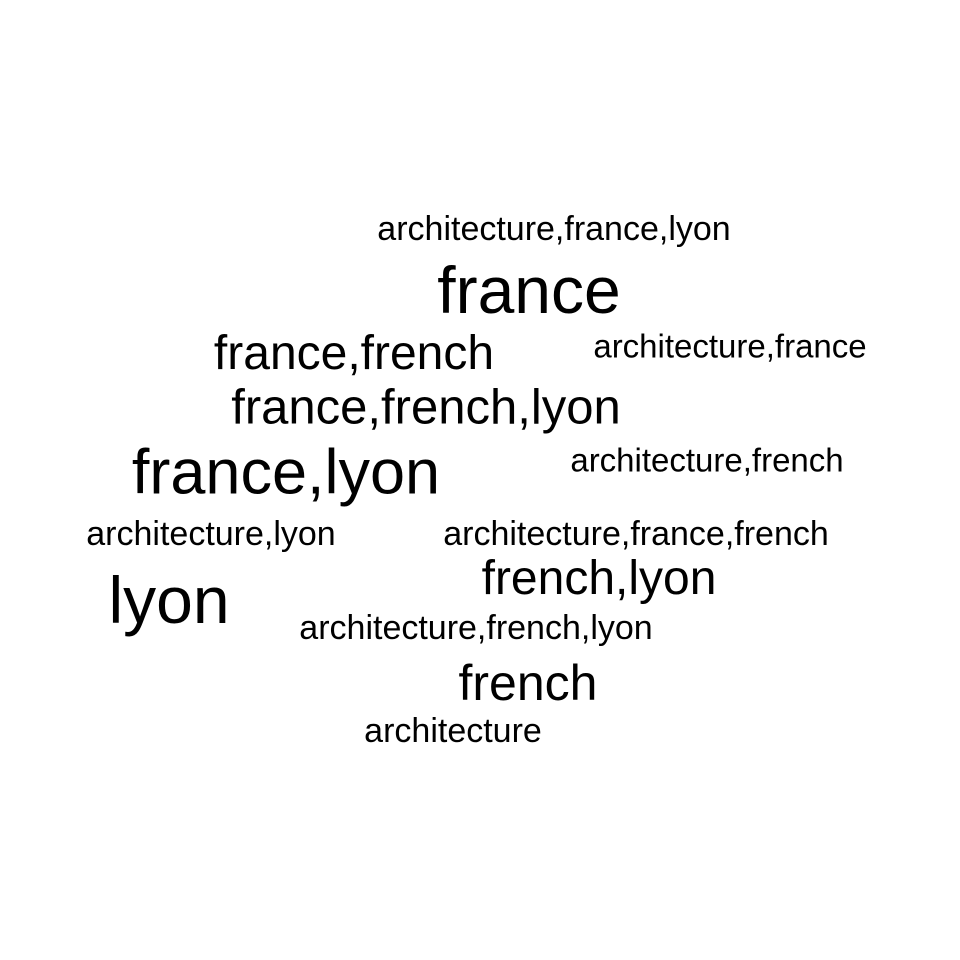  What do you see at coordinates (730, 346) in the screenshot?
I see `word-architecture-france: architecture,france` at bounding box center [730, 346].